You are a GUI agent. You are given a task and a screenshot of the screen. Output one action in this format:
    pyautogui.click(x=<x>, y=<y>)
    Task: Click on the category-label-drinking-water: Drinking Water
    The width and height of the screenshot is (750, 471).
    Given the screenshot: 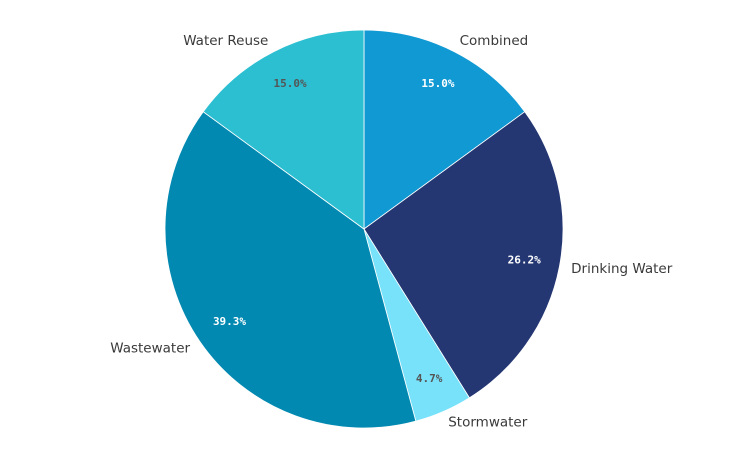 What is the action you would take?
    pyautogui.click(x=622, y=269)
    